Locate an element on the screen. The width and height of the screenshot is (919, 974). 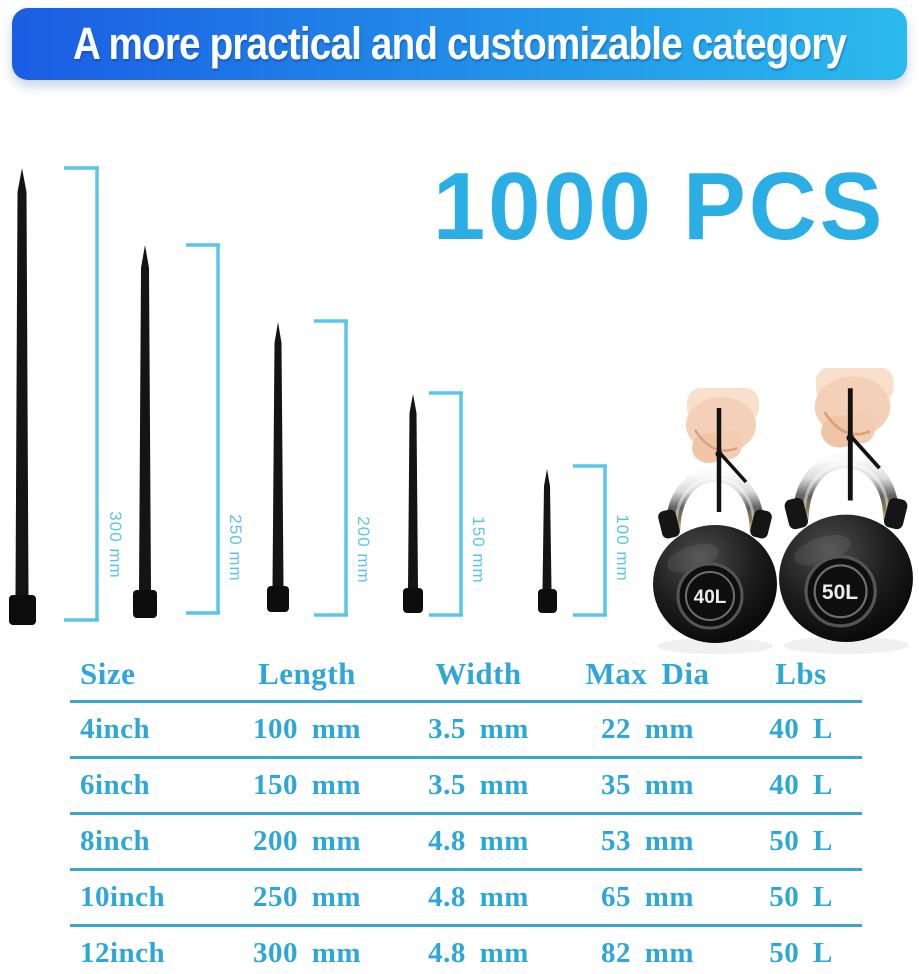
table-row-8inch: 8inch 200 mm 4.8 mm 53 mm 50 L is located at coordinates (466, 843).